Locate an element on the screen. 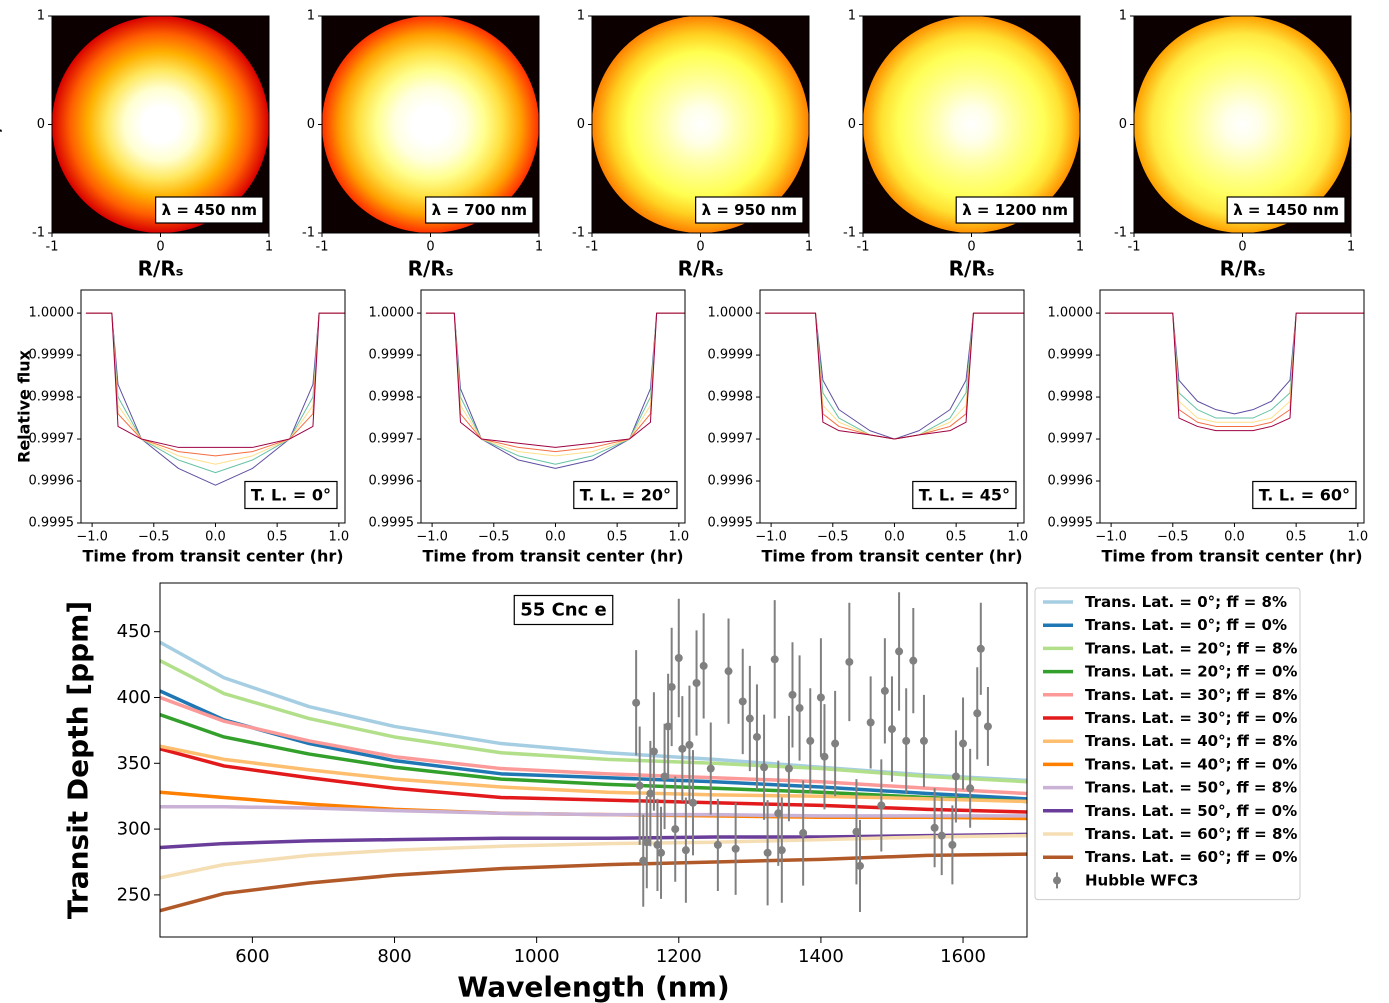  x-axis-label: Wavelength (nm) is located at coordinates (593, 986).